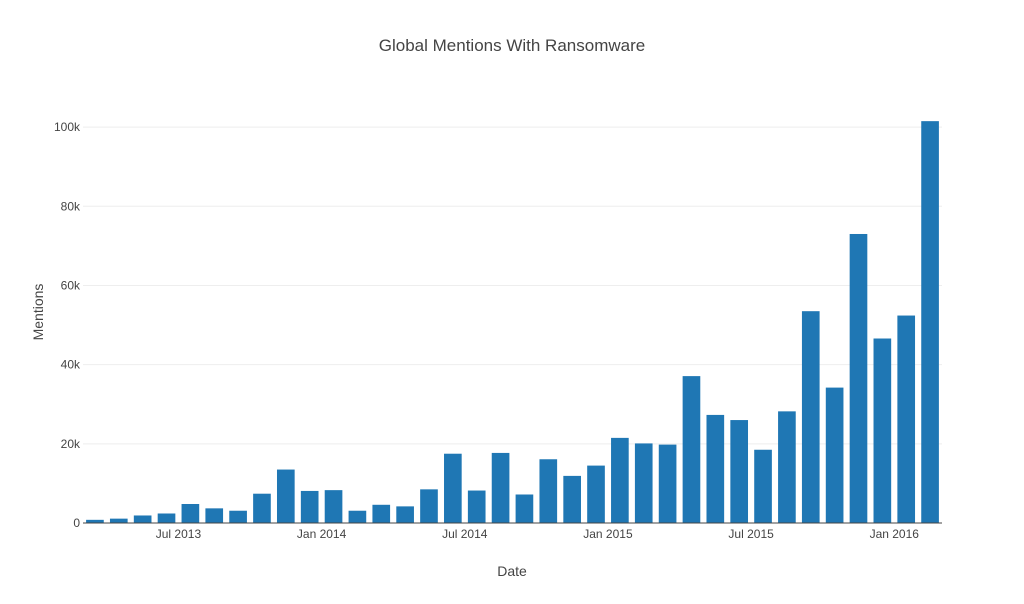  I want to click on y-axis-title: Mentions, so click(38, 312).